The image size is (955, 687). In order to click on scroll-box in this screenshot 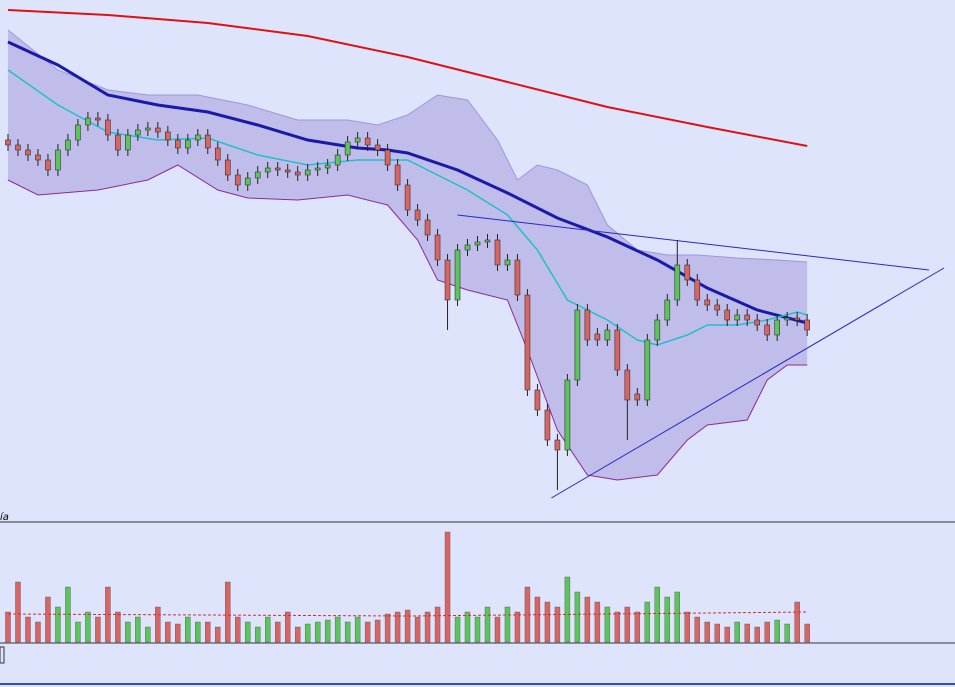, I will do `click(2, 655)`.